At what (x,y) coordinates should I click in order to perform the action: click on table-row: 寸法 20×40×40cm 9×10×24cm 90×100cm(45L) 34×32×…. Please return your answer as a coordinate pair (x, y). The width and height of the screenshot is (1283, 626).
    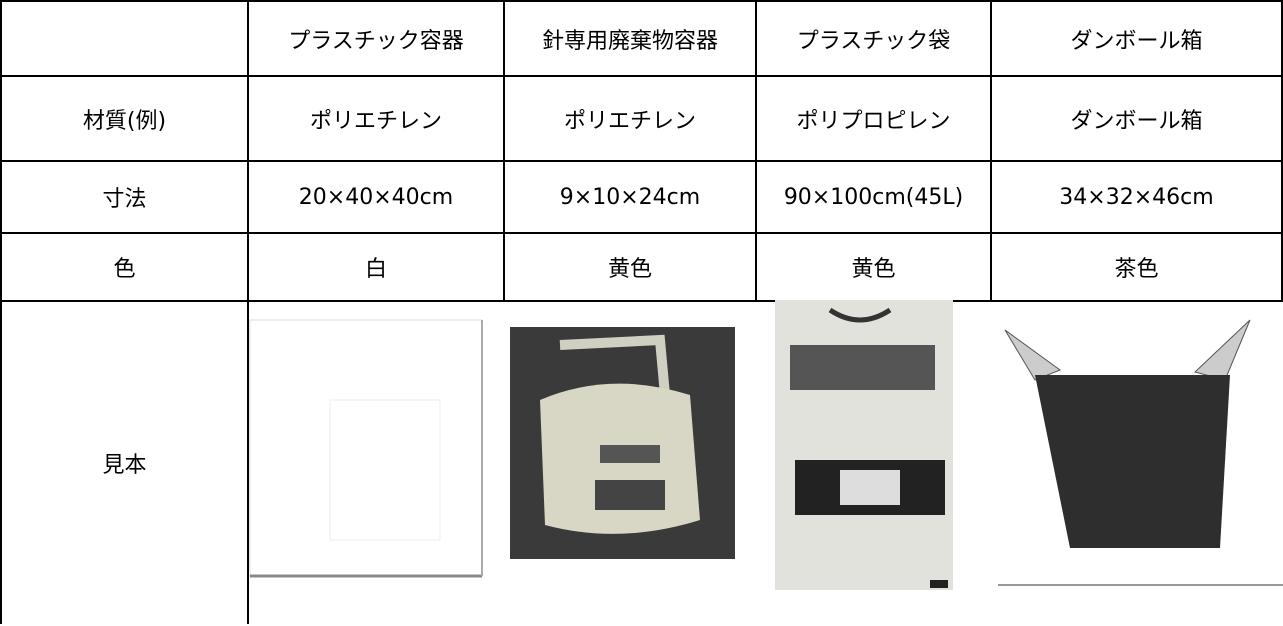
    Looking at the image, I should click on (641, 197).